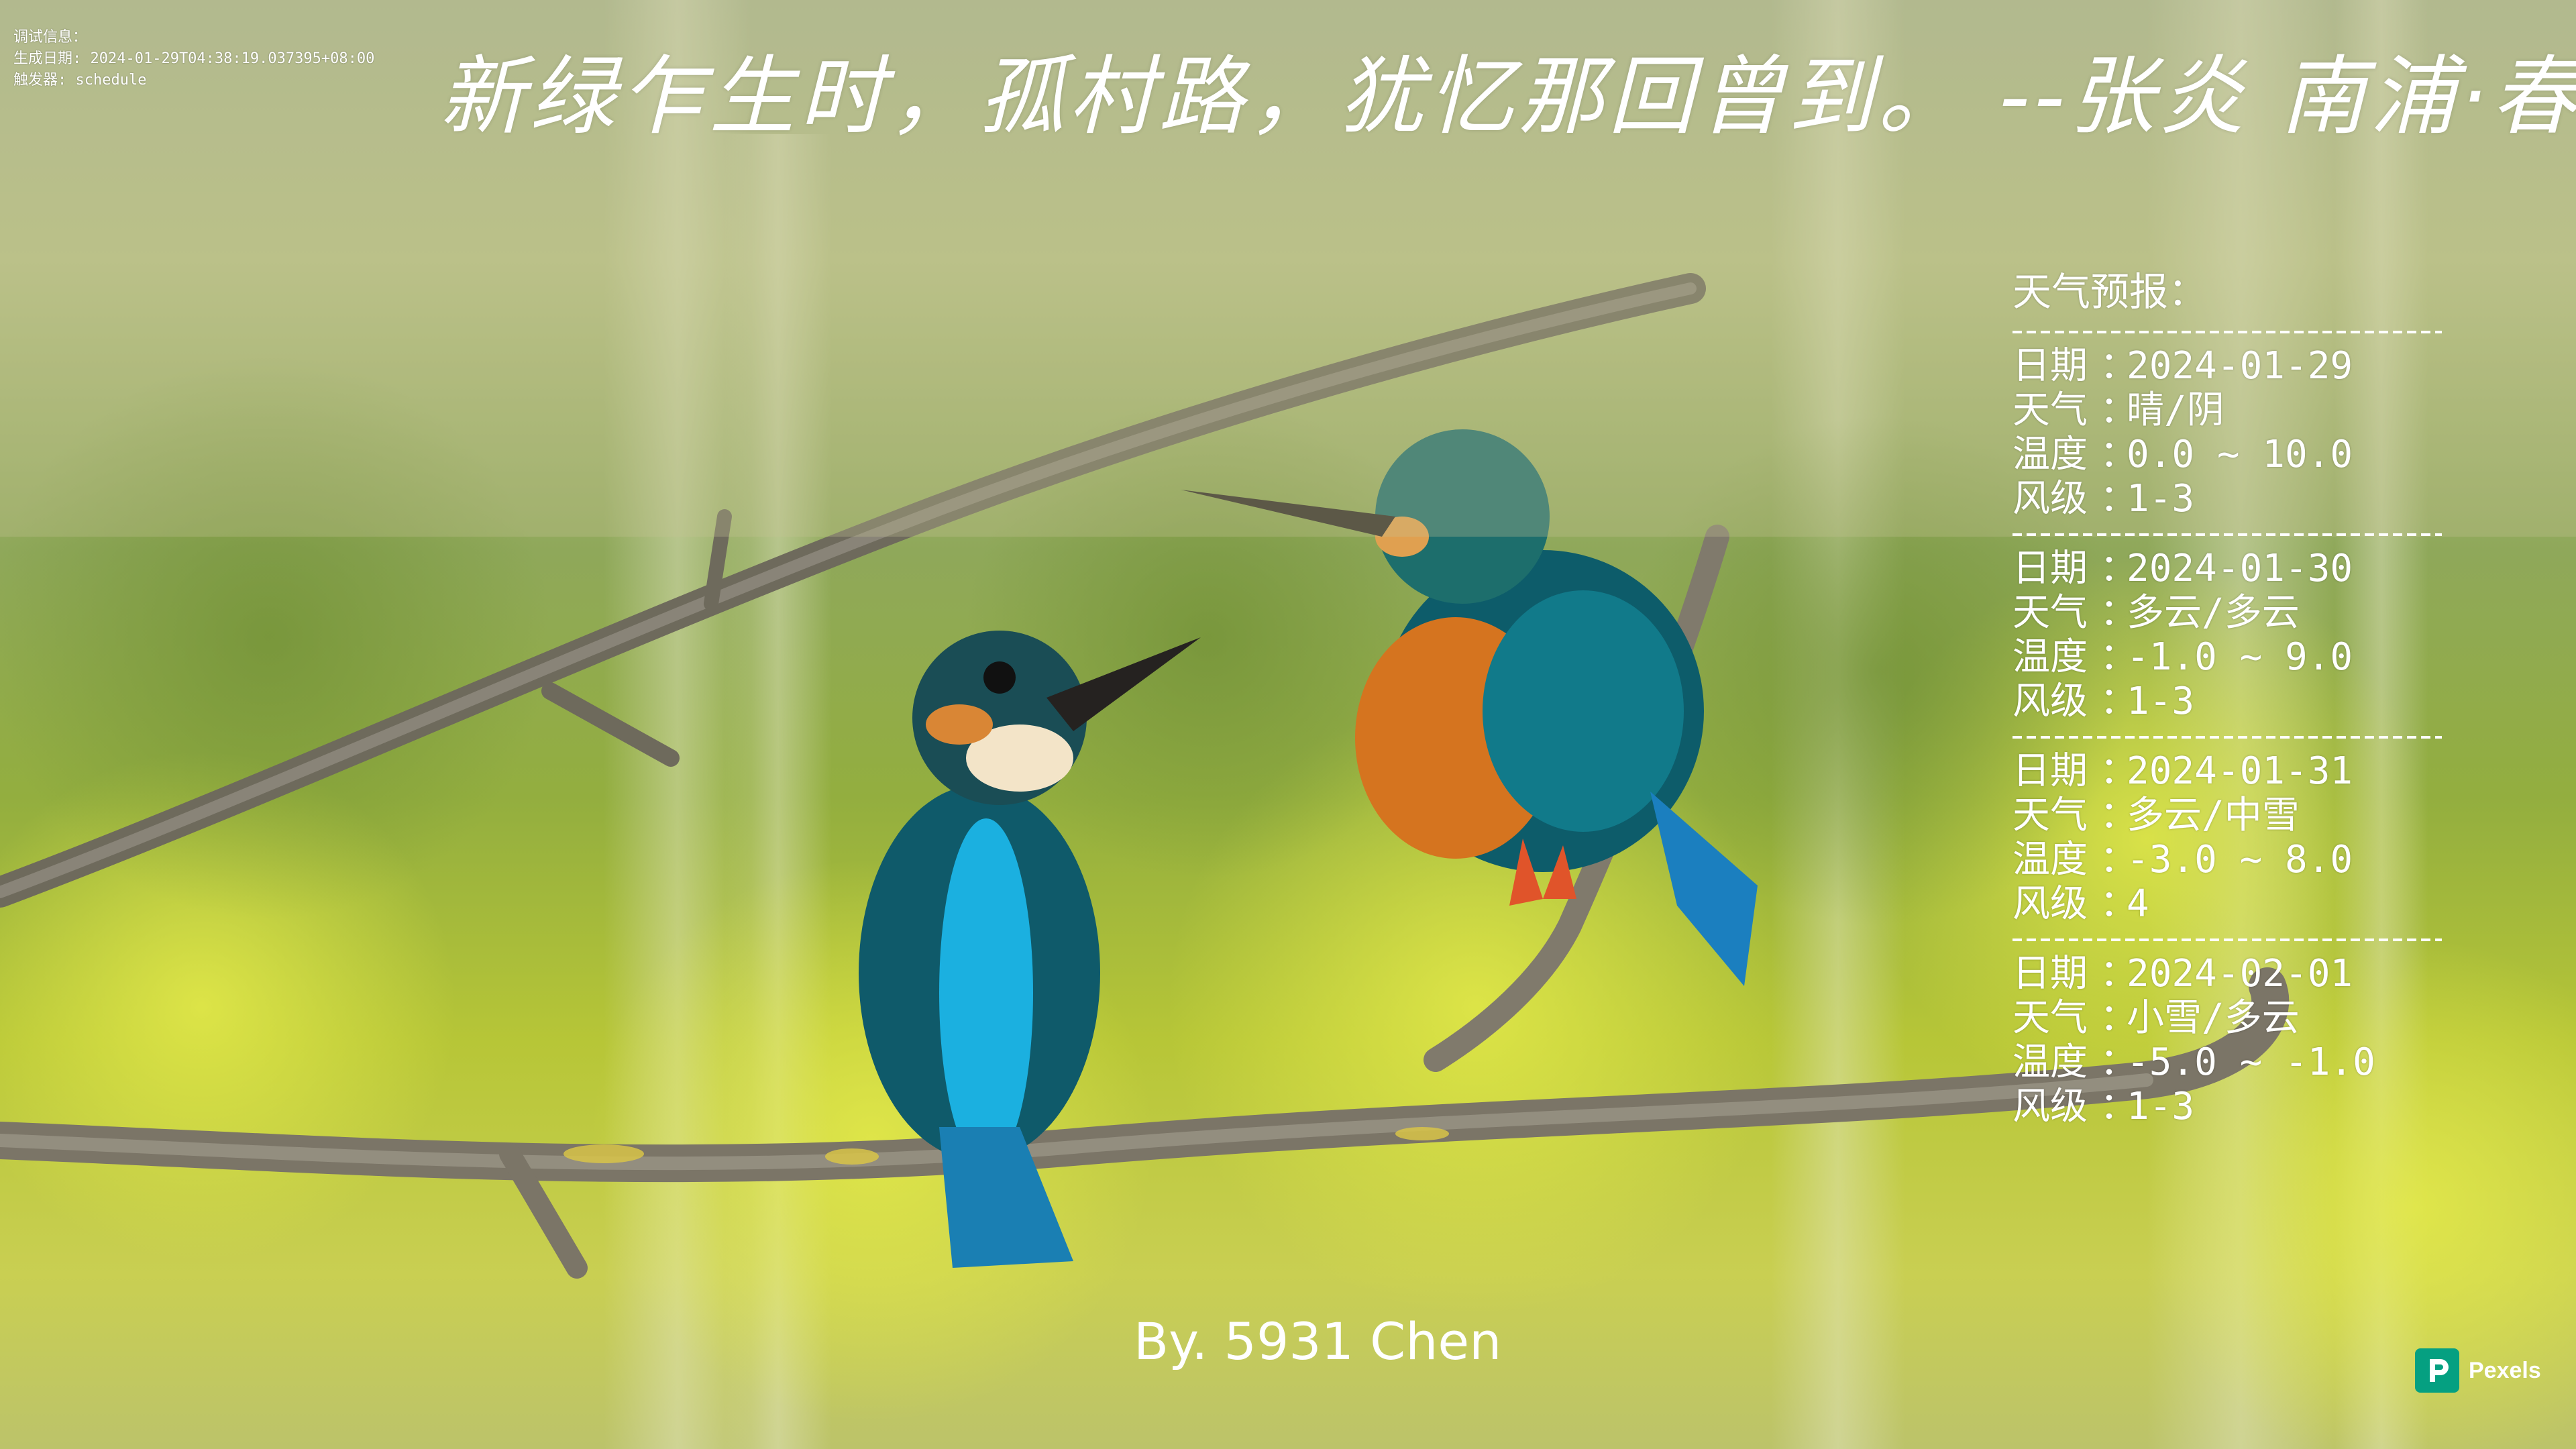  I want to click on forecast-weather-row: 天气 ：晴/阴, so click(2227, 410).